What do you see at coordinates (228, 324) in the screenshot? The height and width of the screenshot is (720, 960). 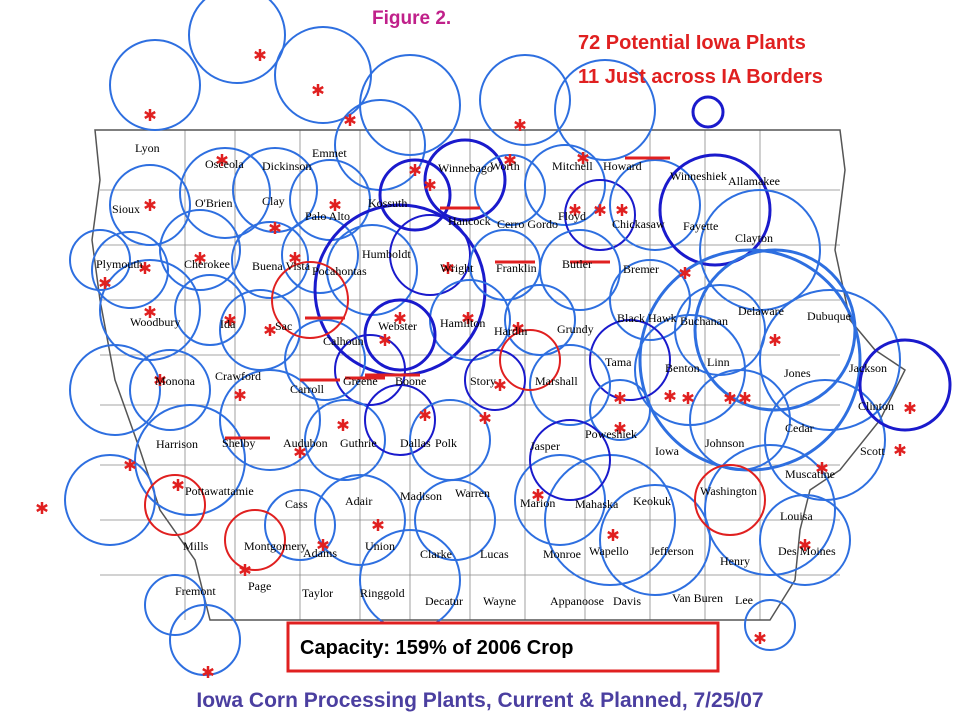 I see `county-label: Ida` at bounding box center [228, 324].